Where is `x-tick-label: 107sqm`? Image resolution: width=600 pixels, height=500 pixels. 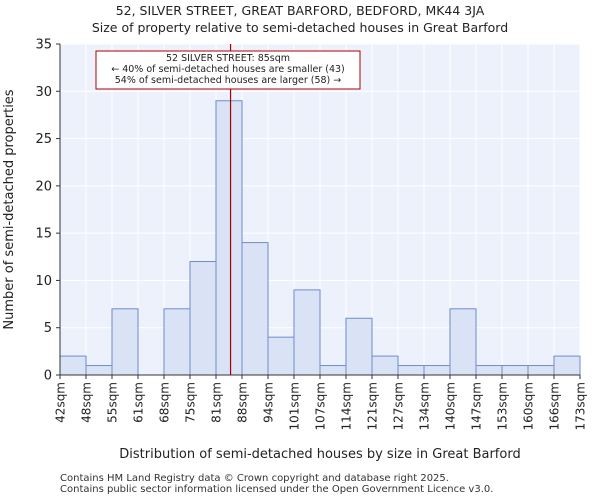 x-tick-label: 107sqm is located at coordinates (321, 406).